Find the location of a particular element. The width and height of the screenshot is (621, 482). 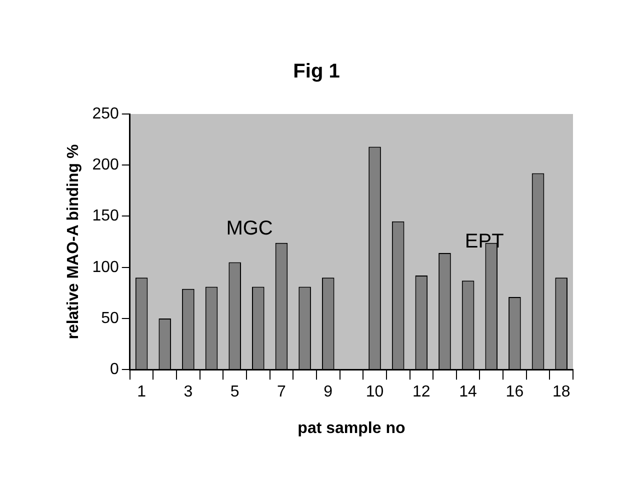

x-tick-label: 14 is located at coordinates (468, 392).